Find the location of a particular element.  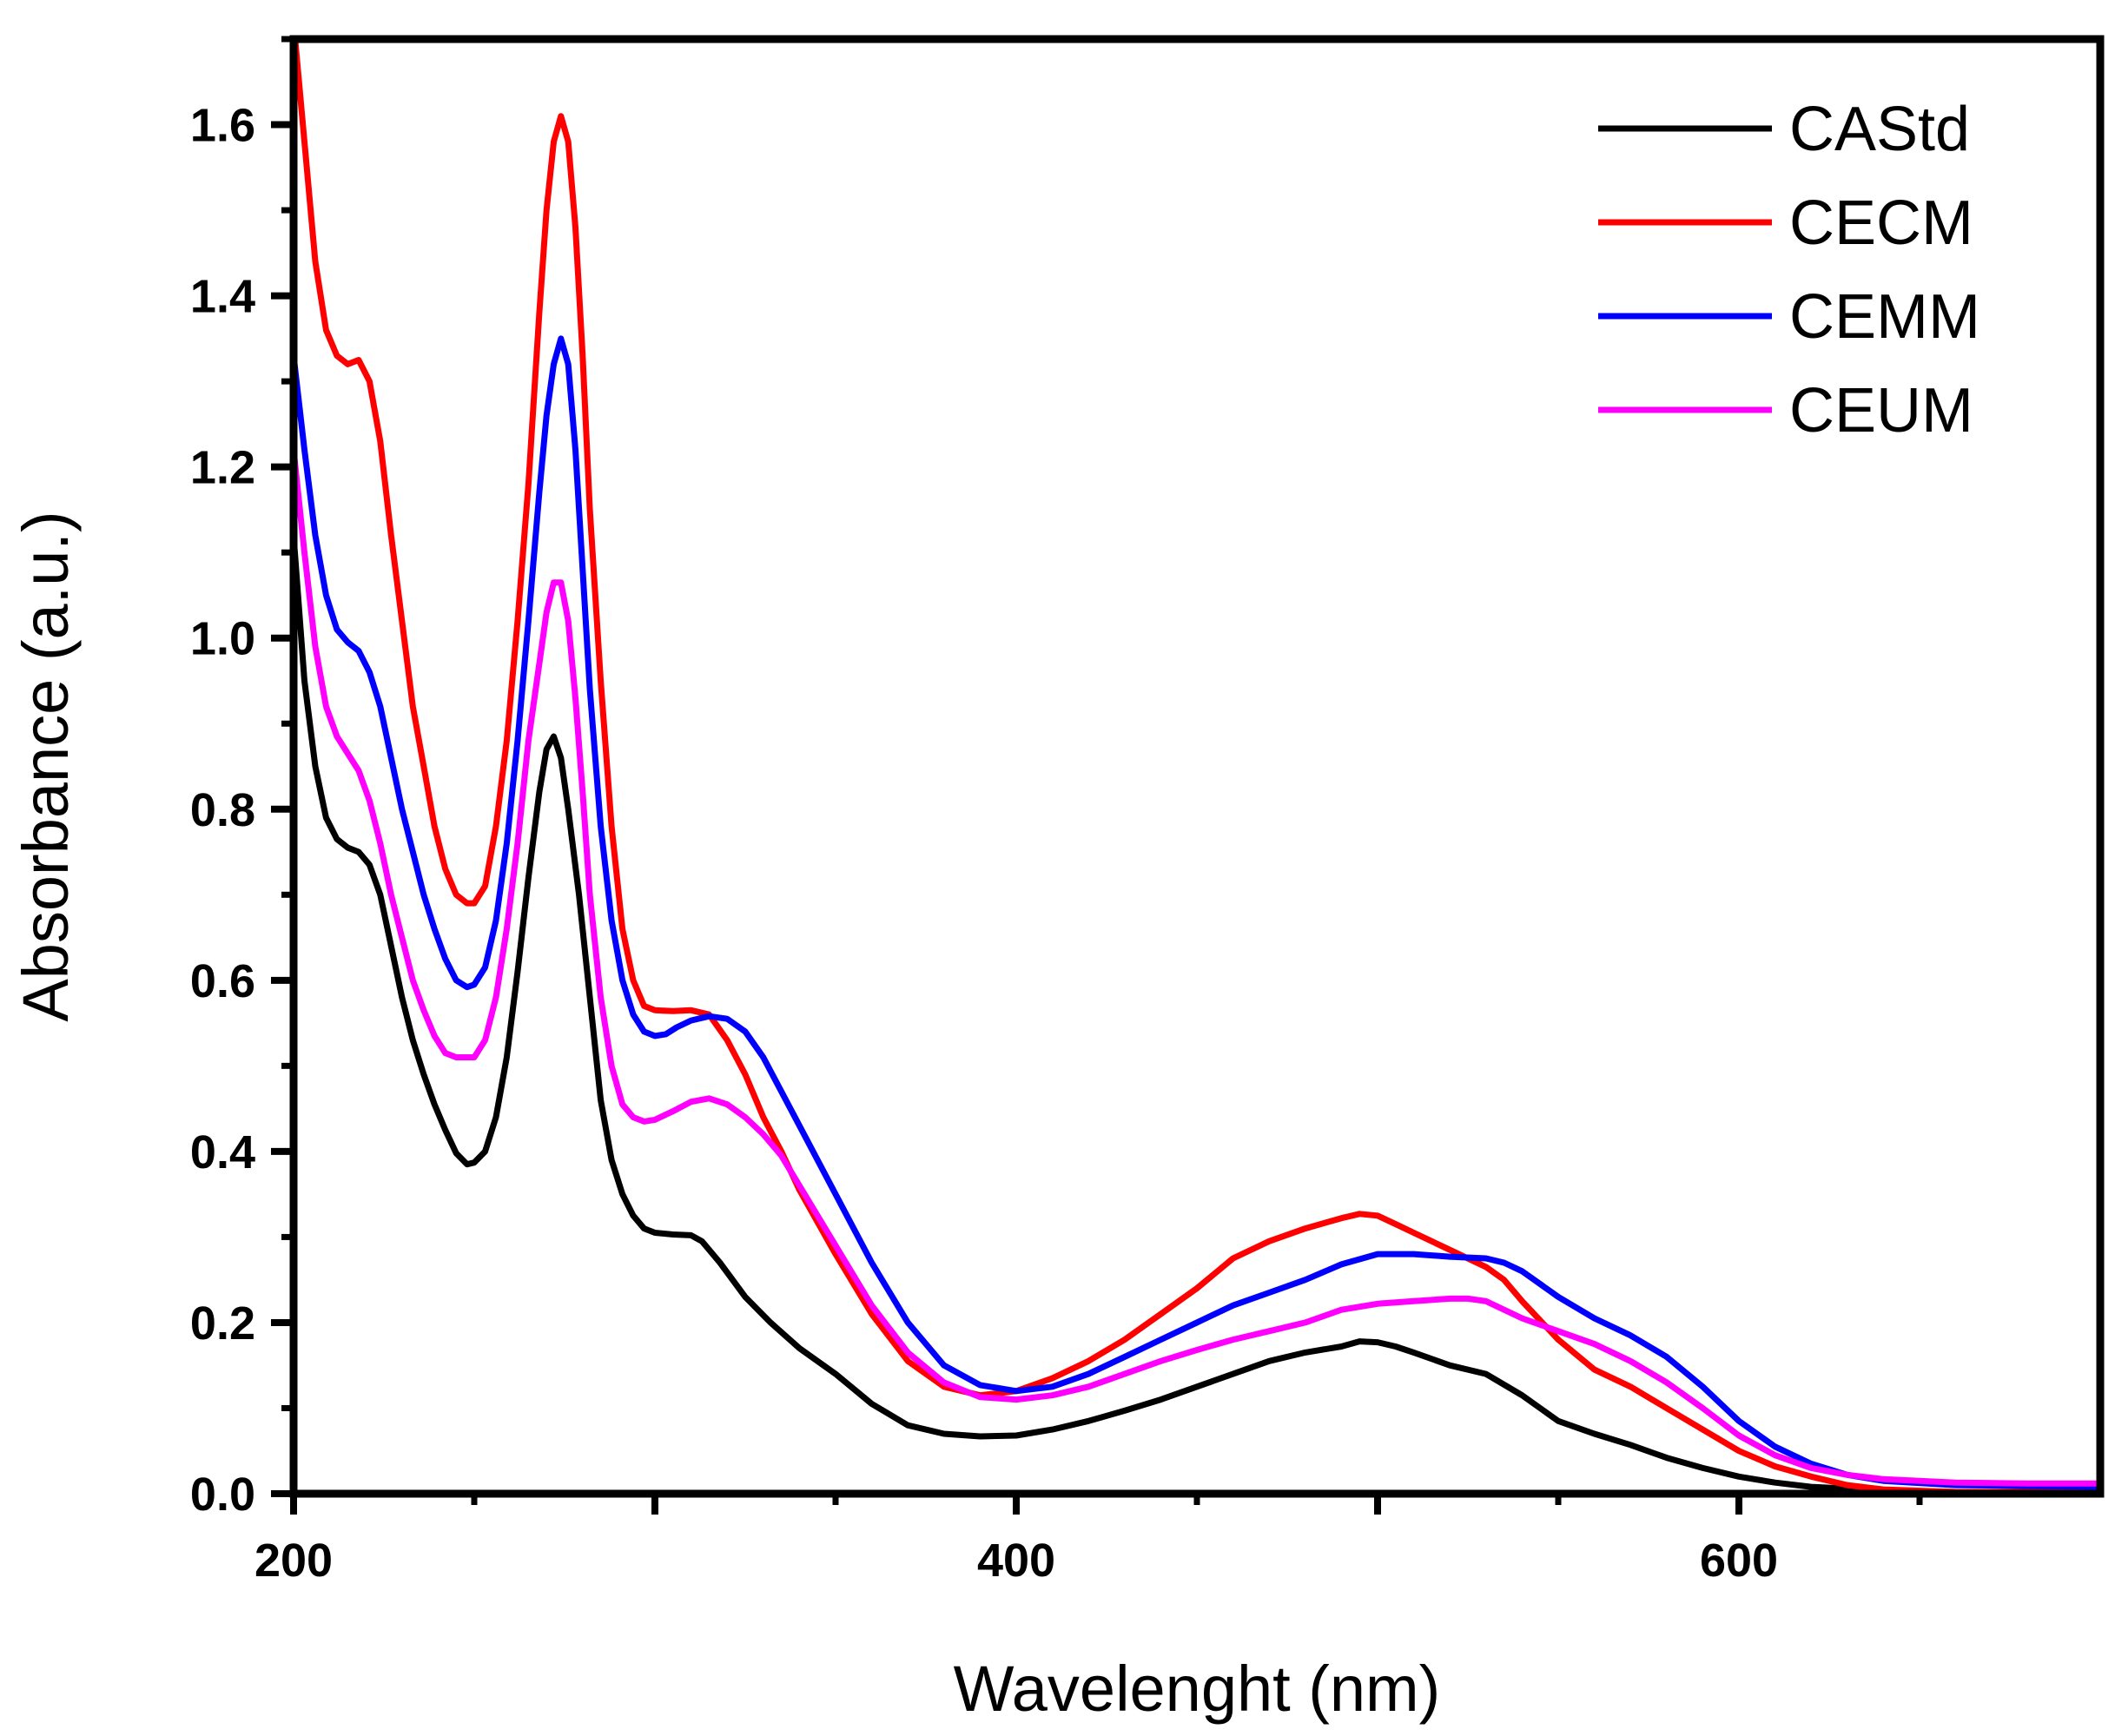

y-tick-label: 1.0 is located at coordinates (222, 639).